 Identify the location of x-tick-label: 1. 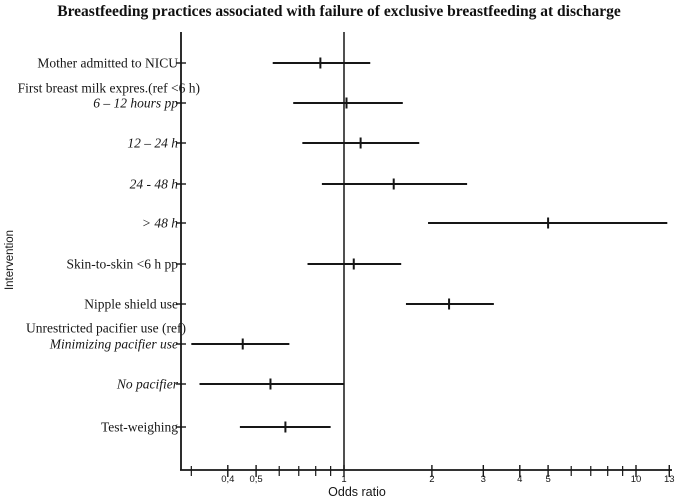
(343, 479).